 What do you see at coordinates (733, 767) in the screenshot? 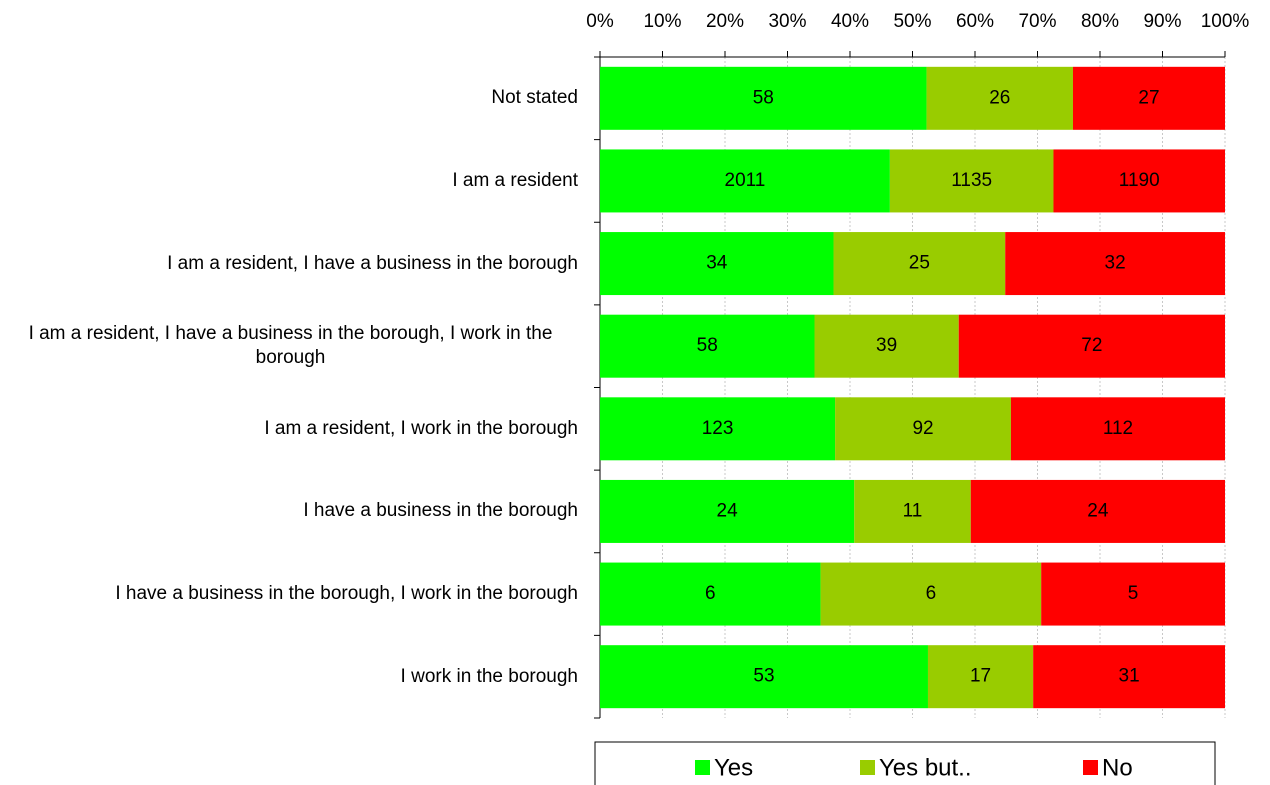
I see `legend-label: Yes` at bounding box center [733, 767].